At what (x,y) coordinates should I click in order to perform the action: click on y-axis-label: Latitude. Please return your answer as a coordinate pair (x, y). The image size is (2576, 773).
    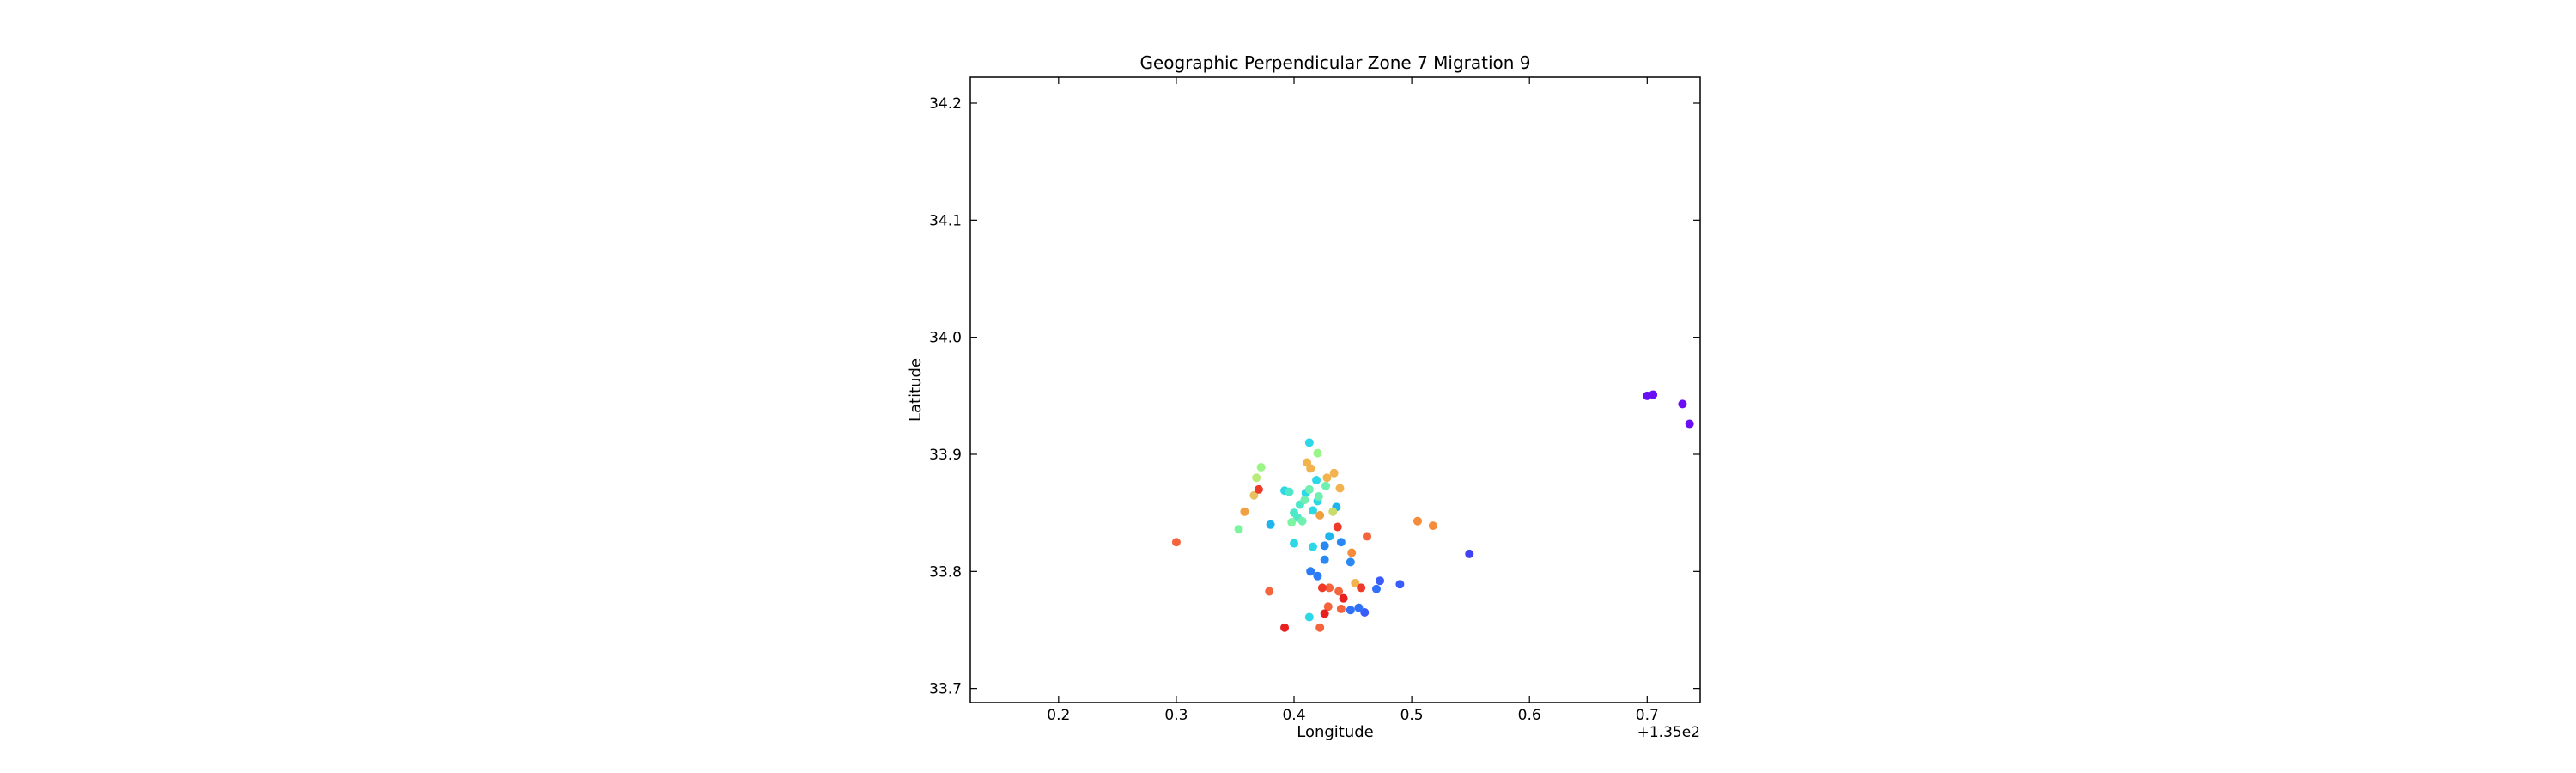
    Looking at the image, I should click on (916, 390).